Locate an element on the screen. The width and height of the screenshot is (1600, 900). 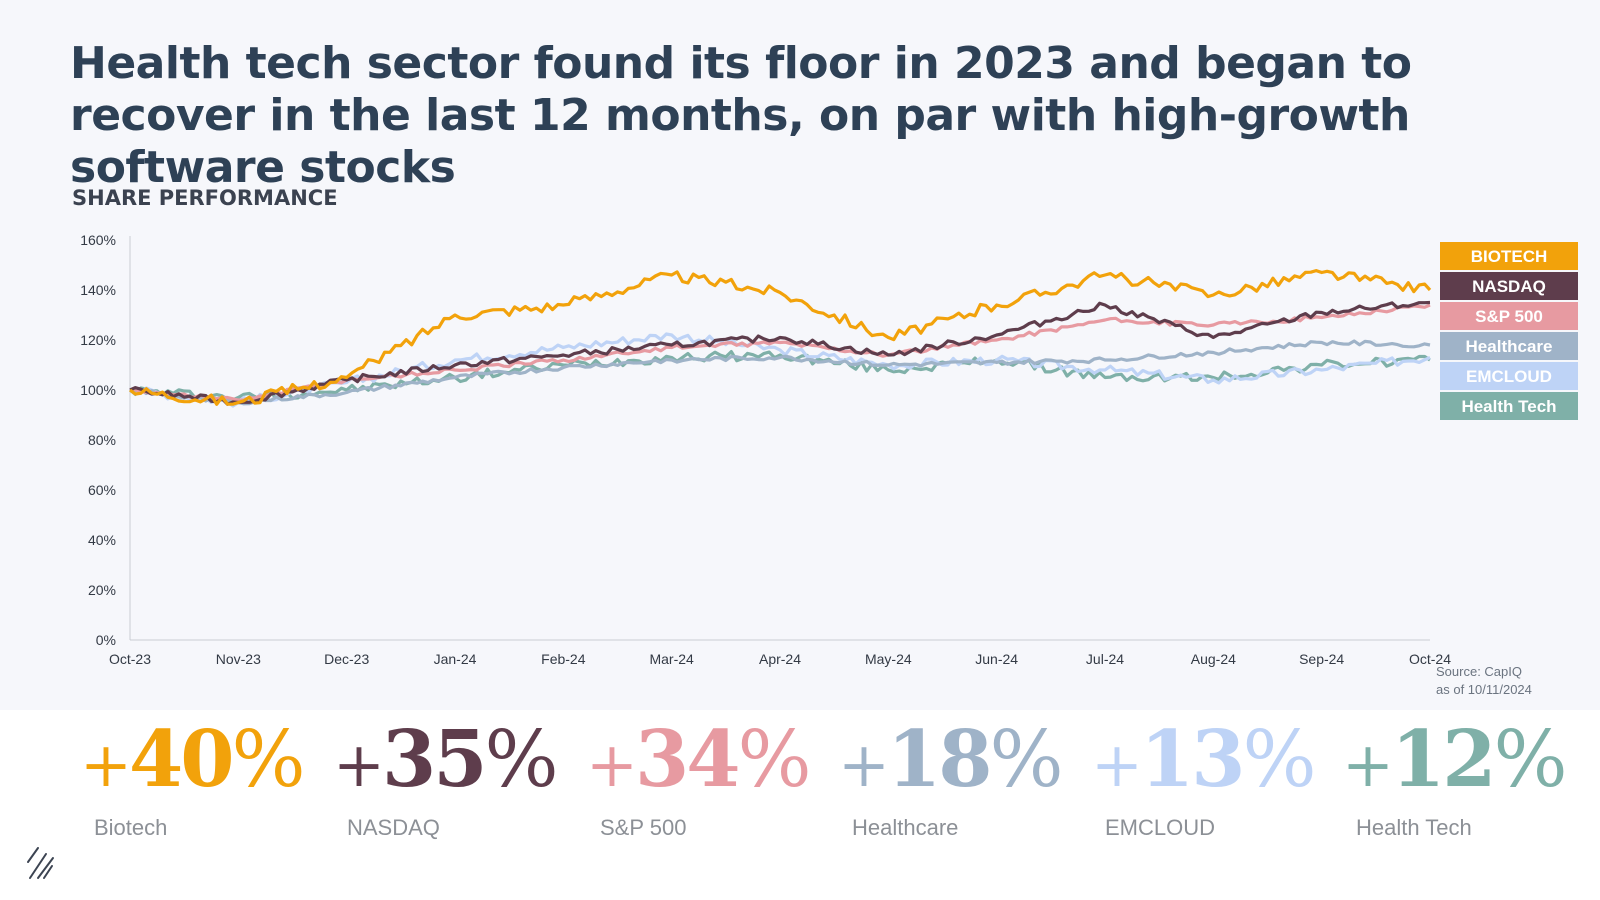
stat-health-tech: +12% Health Tech is located at coordinates (1471, 776).